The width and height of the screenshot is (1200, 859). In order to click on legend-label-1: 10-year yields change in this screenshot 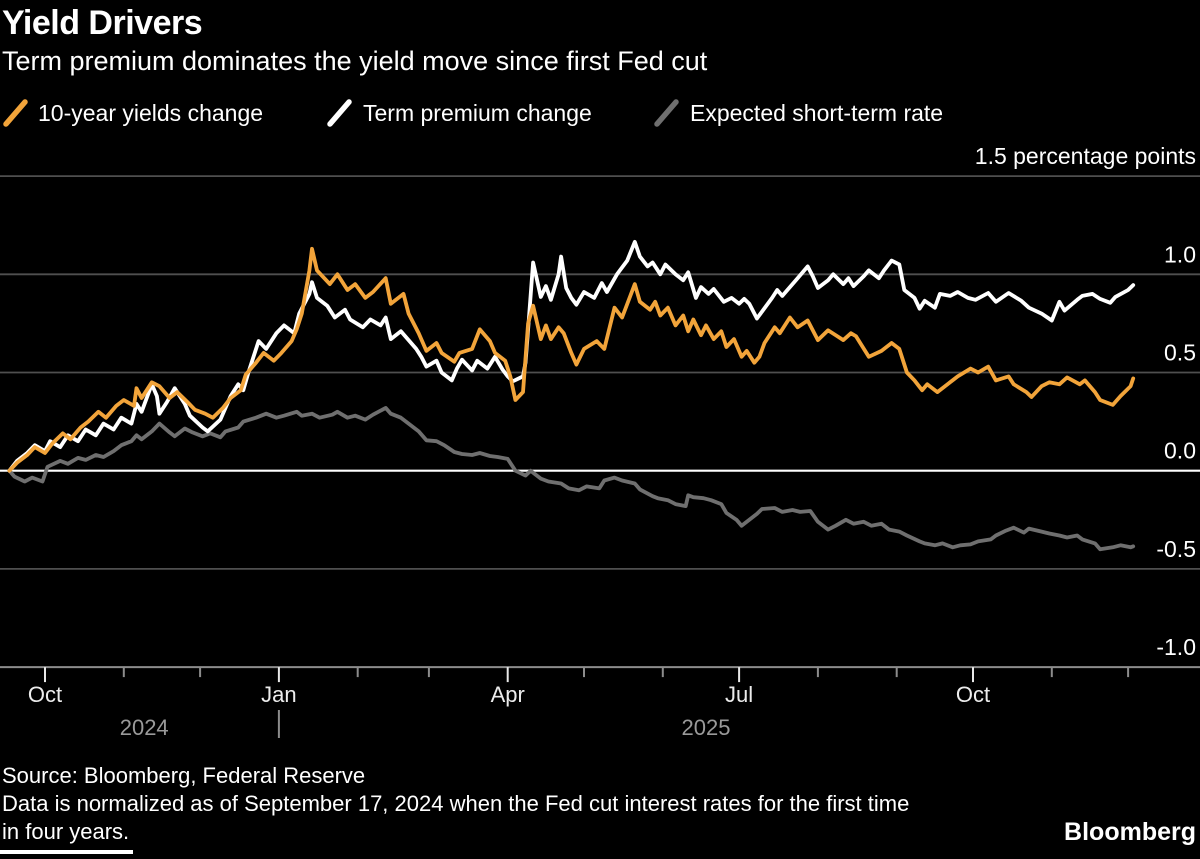, I will do `click(150, 113)`.